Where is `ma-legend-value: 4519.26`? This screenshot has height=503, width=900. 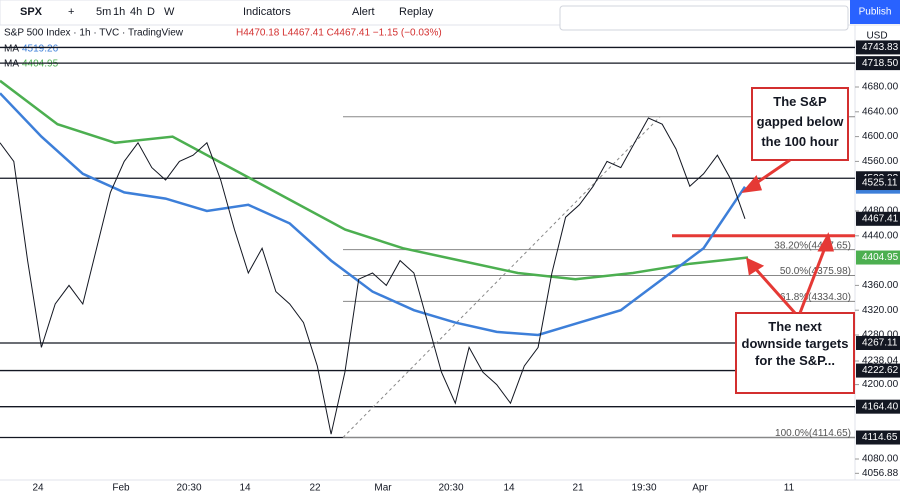
ma-legend-value: 4519.26 is located at coordinates (40, 49).